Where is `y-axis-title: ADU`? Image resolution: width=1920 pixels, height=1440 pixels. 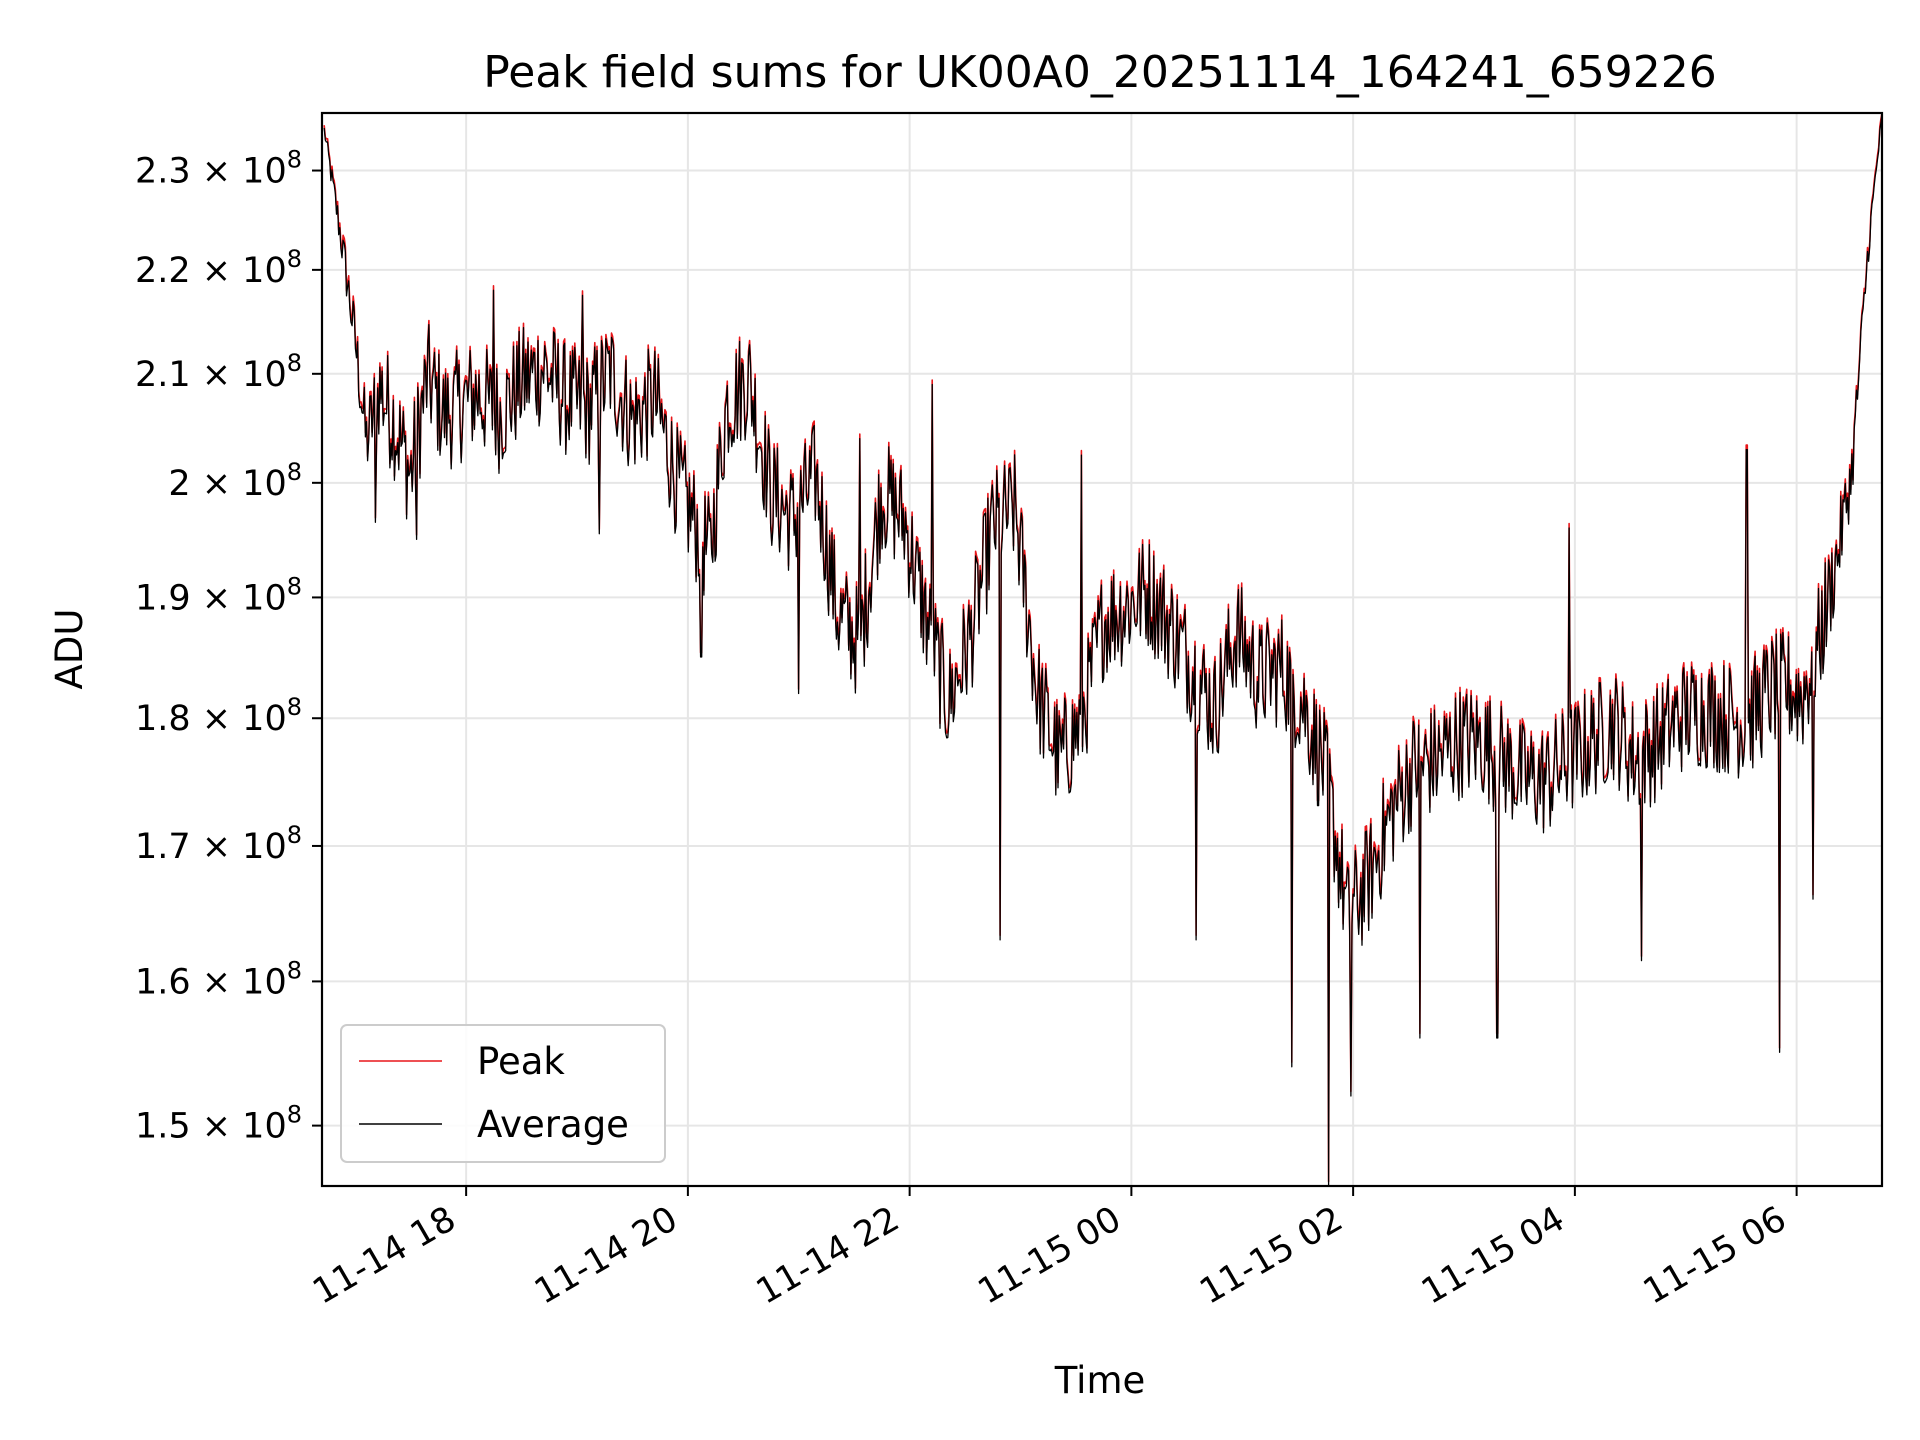 y-axis-title: ADU is located at coordinates (69, 649).